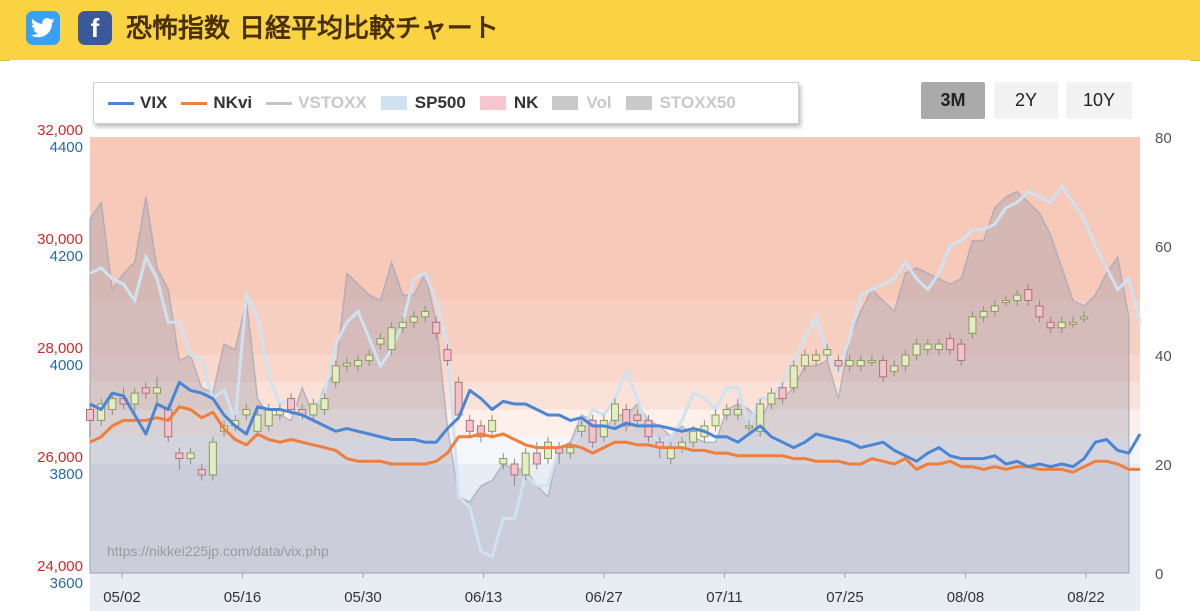 The width and height of the screenshot is (1200, 611). What do you see at coordinates (137, 103) in the screenshot?
I see `legend-item-vix: VIX` at bounding box center [137, 103].